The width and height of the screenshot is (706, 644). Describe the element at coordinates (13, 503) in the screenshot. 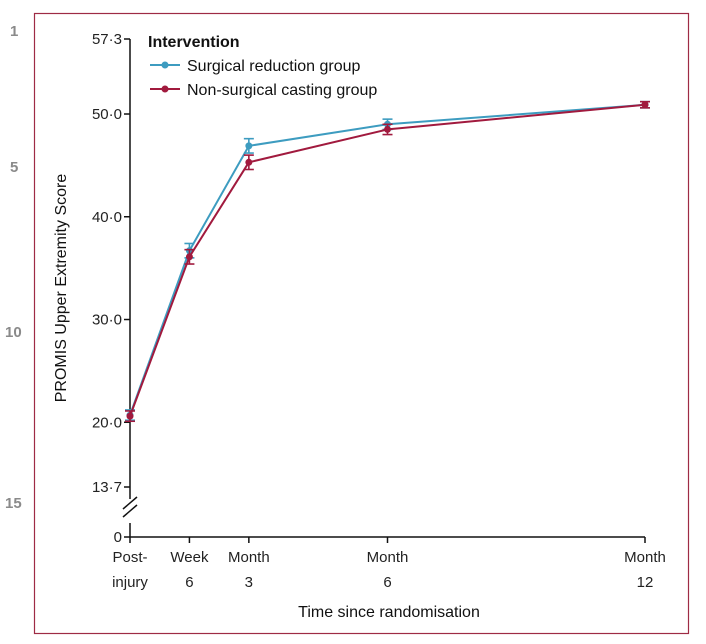

I see `side-number-15: 15` at that location.